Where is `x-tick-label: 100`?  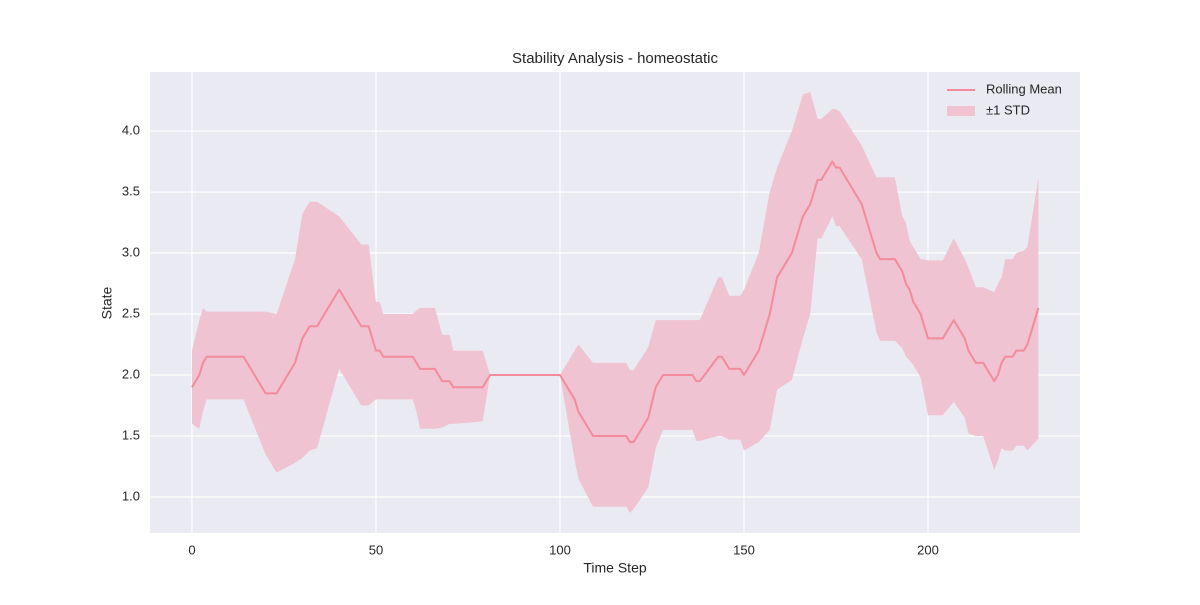 x-tick-label: 100 is located at coordinates (560, 549).